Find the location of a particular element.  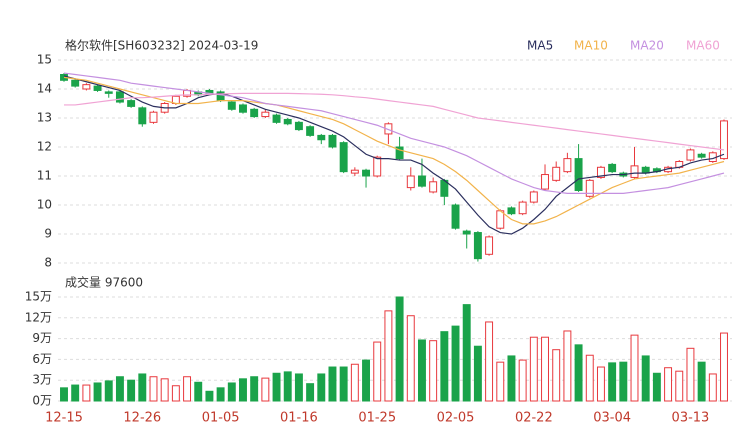

y-tick-label: 12 is located at coordinates (44, 147).